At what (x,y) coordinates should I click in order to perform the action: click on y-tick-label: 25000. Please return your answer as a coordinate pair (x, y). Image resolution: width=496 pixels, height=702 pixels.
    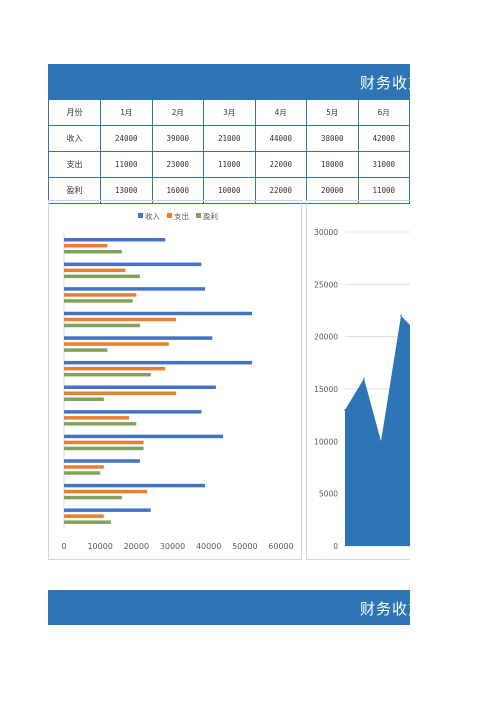
    Looking at the image, I should click on (326, 284).